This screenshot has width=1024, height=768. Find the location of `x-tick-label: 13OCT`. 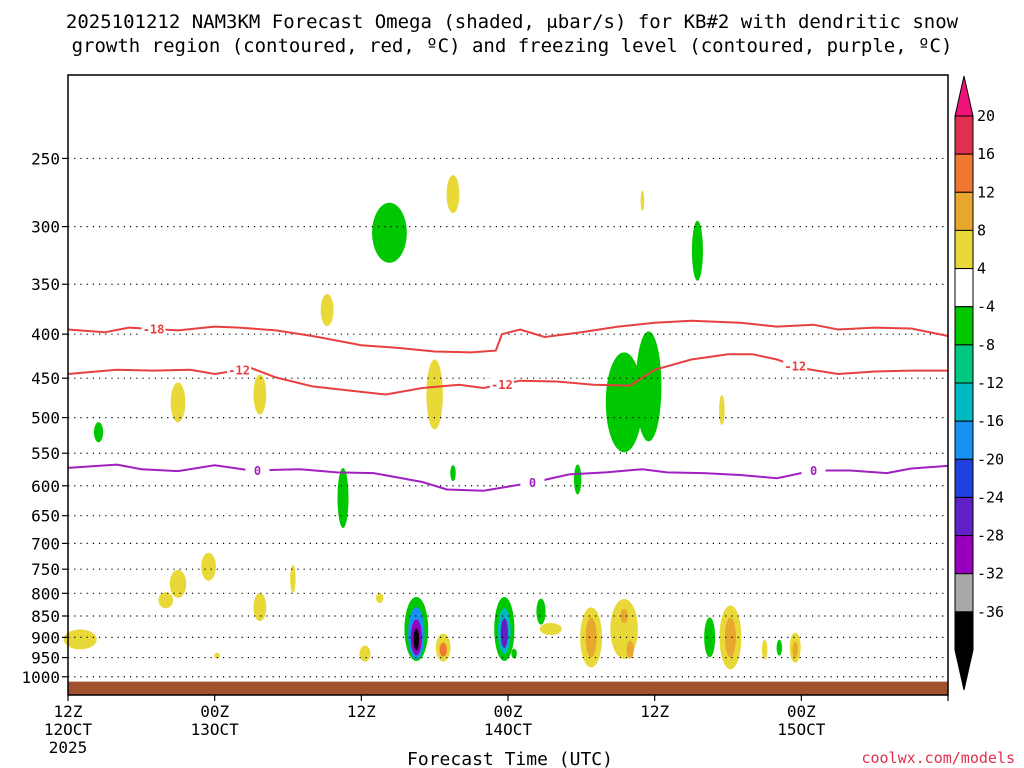

x-tick-label: 13OCT is located at coordinates (215, 729).